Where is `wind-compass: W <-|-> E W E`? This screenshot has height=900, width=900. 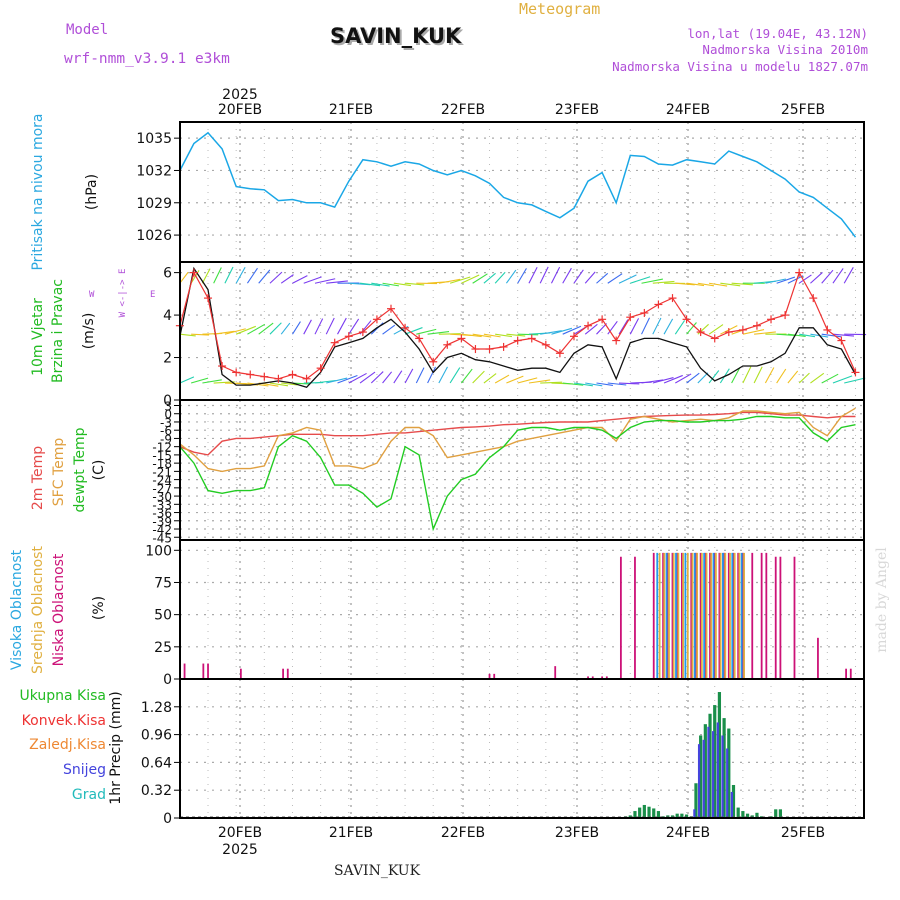 wind-compass: W <-|-> E W E is located at coordinates (122, 293).